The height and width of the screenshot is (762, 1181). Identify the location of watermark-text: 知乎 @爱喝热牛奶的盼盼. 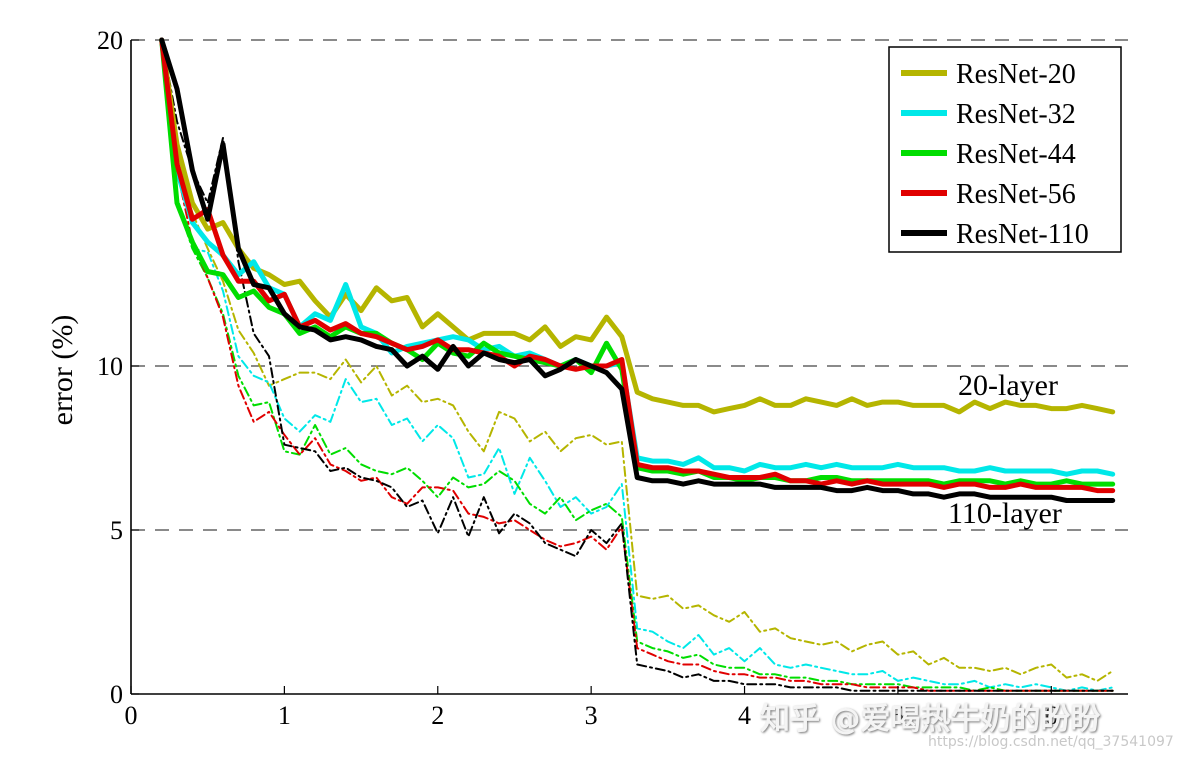
(930, 719).